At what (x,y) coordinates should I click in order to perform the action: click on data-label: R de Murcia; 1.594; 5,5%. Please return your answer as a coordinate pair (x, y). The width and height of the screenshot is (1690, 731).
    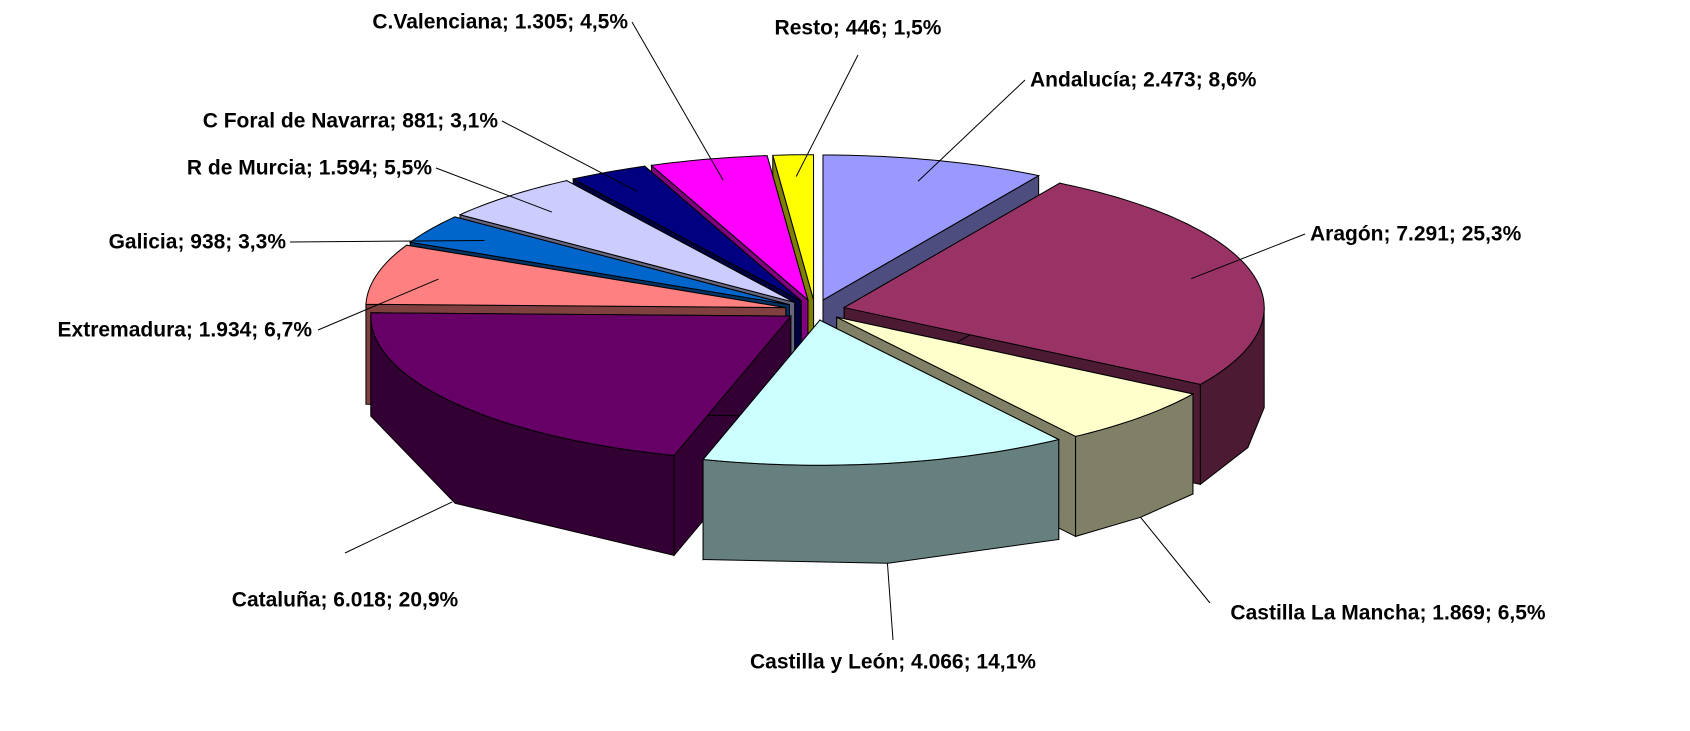
    Looking at the image, I should click on (309, 168).